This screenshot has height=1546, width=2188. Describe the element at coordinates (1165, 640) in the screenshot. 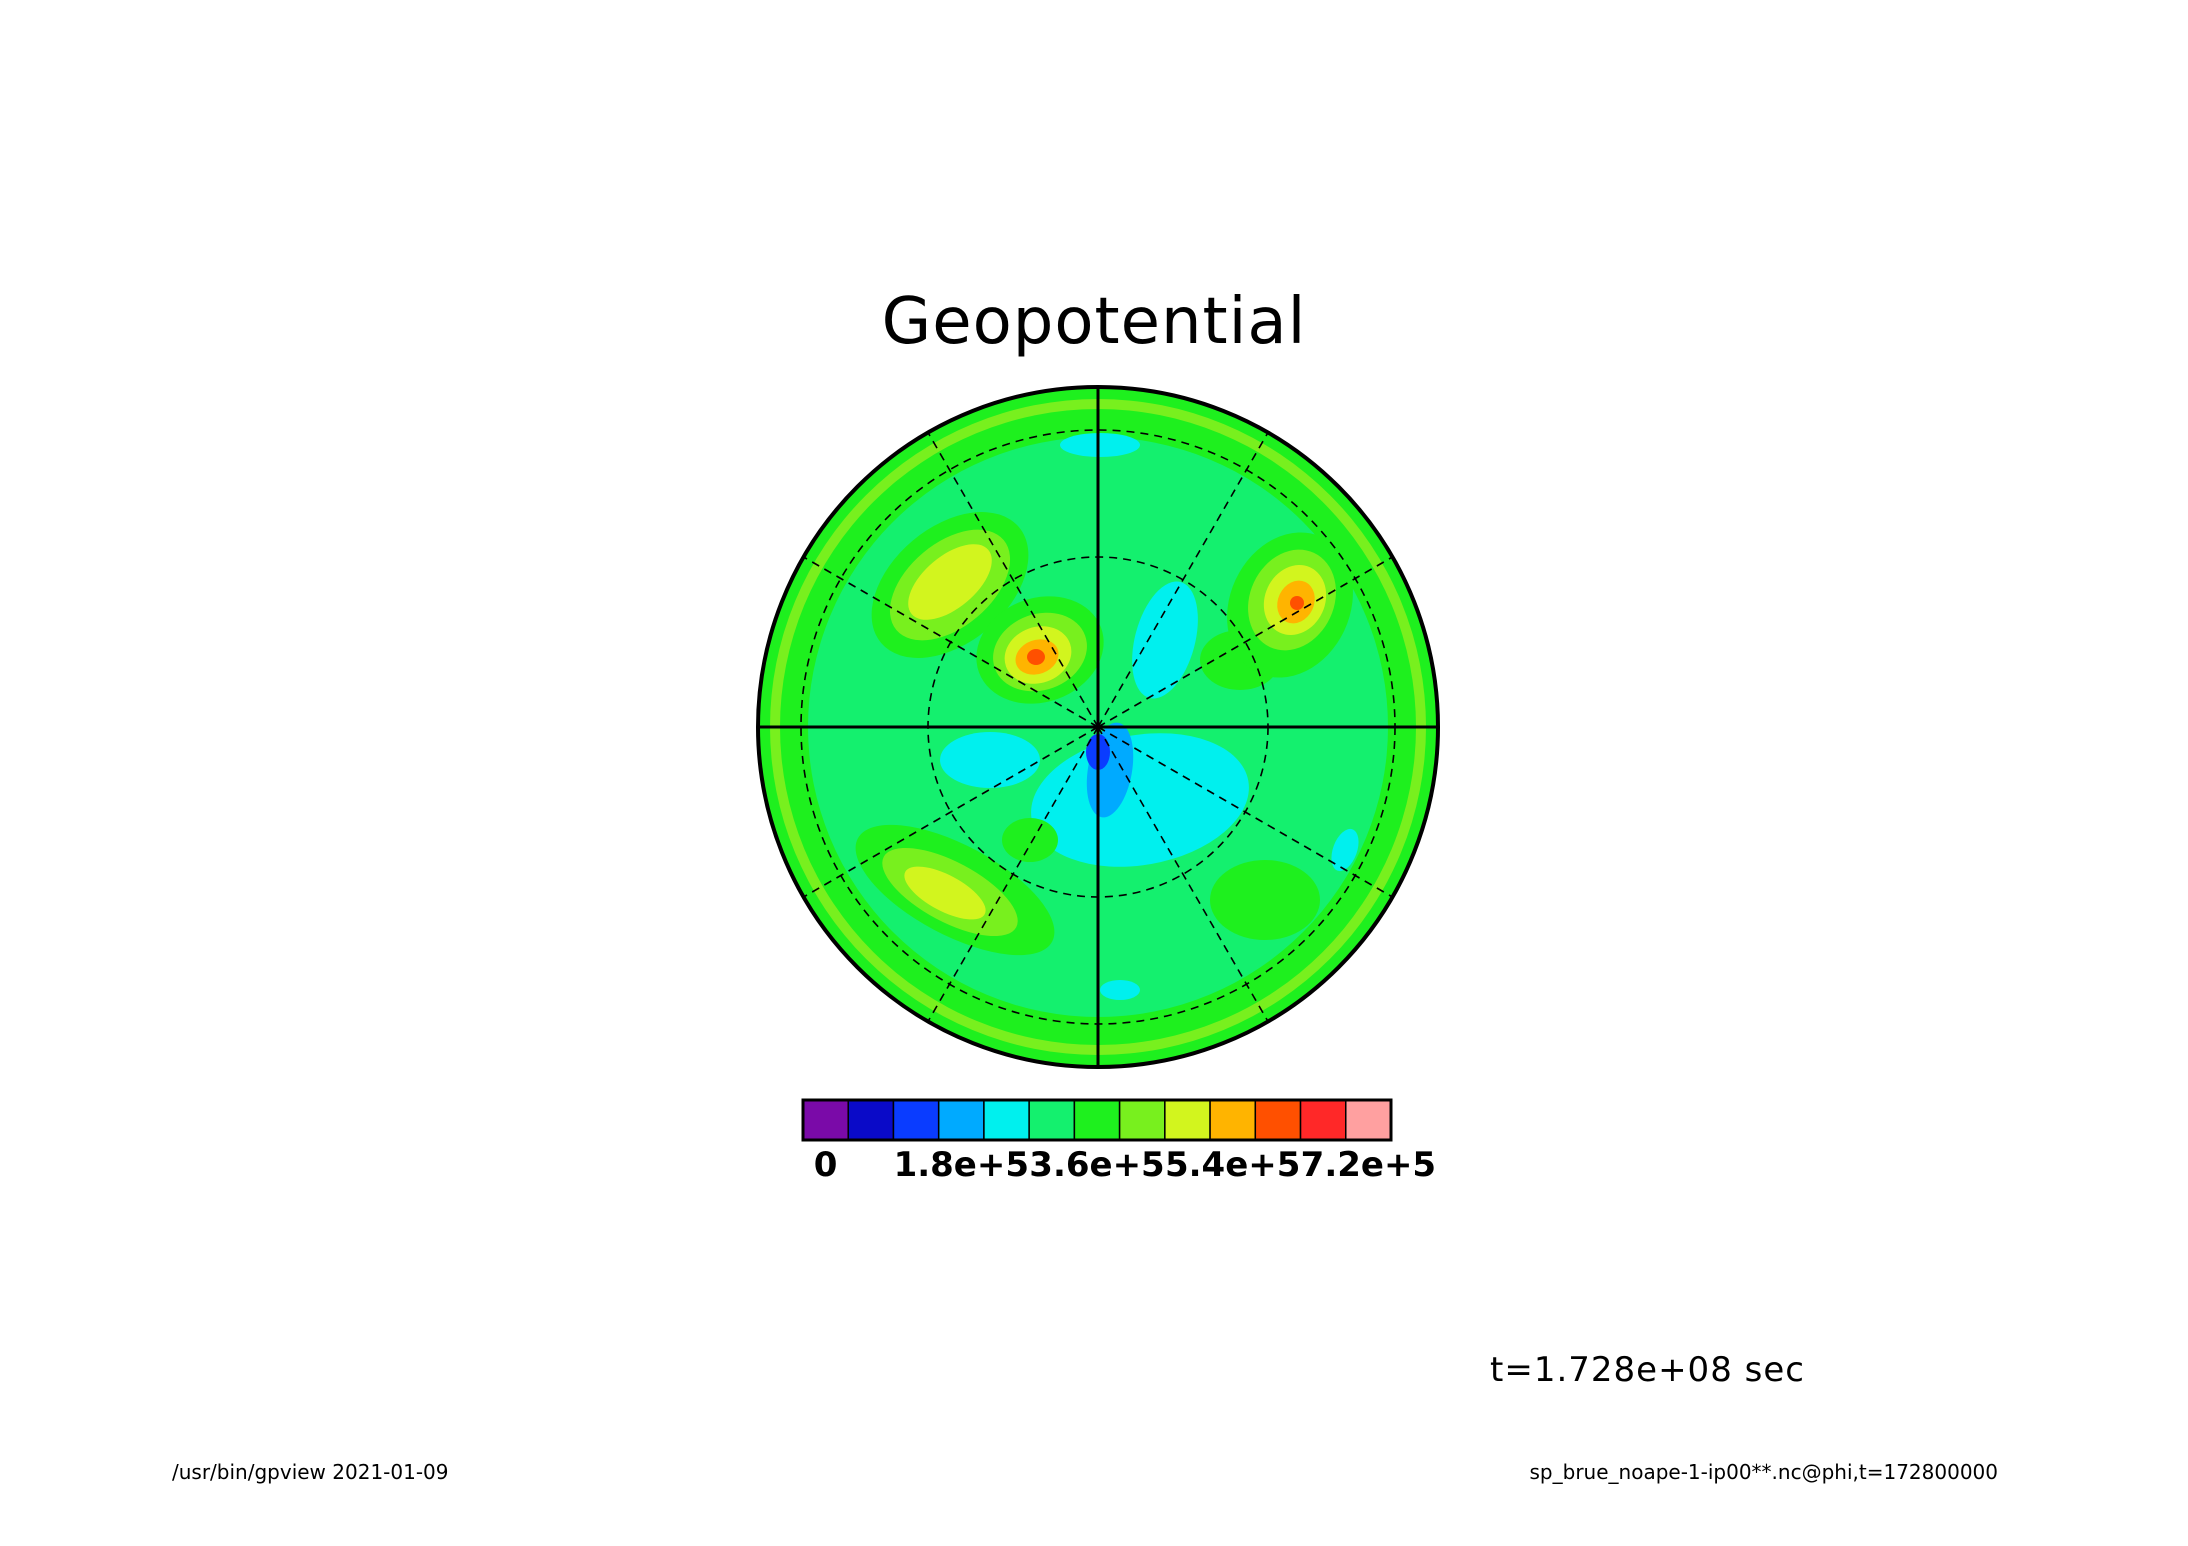

I see `field-upper-cyan` at that location.